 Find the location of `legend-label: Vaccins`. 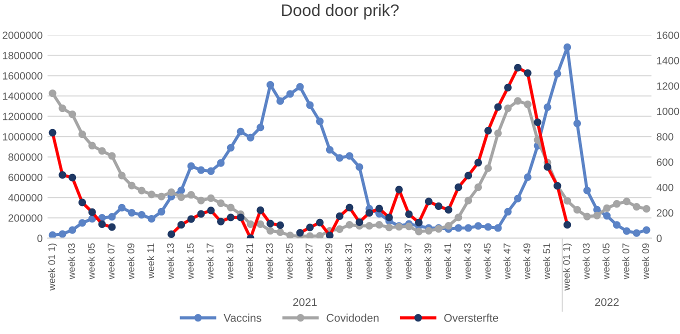

legend-label: Vaccins is located at coordinates (243, 318).